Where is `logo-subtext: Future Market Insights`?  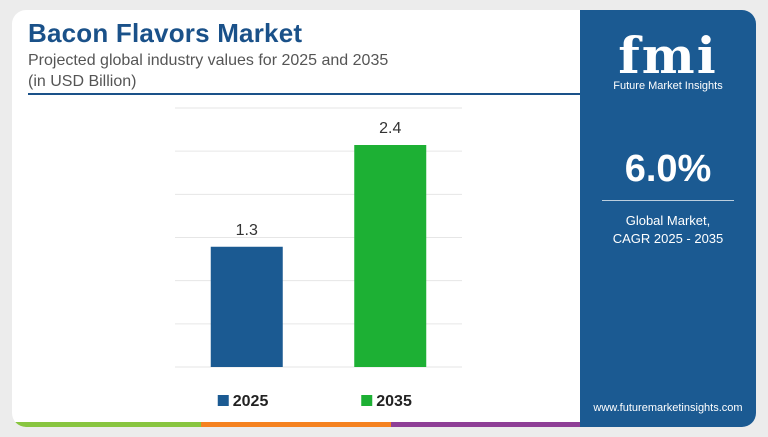 logo-subtext: Future Market Insights is located at coordinates (668, 86).